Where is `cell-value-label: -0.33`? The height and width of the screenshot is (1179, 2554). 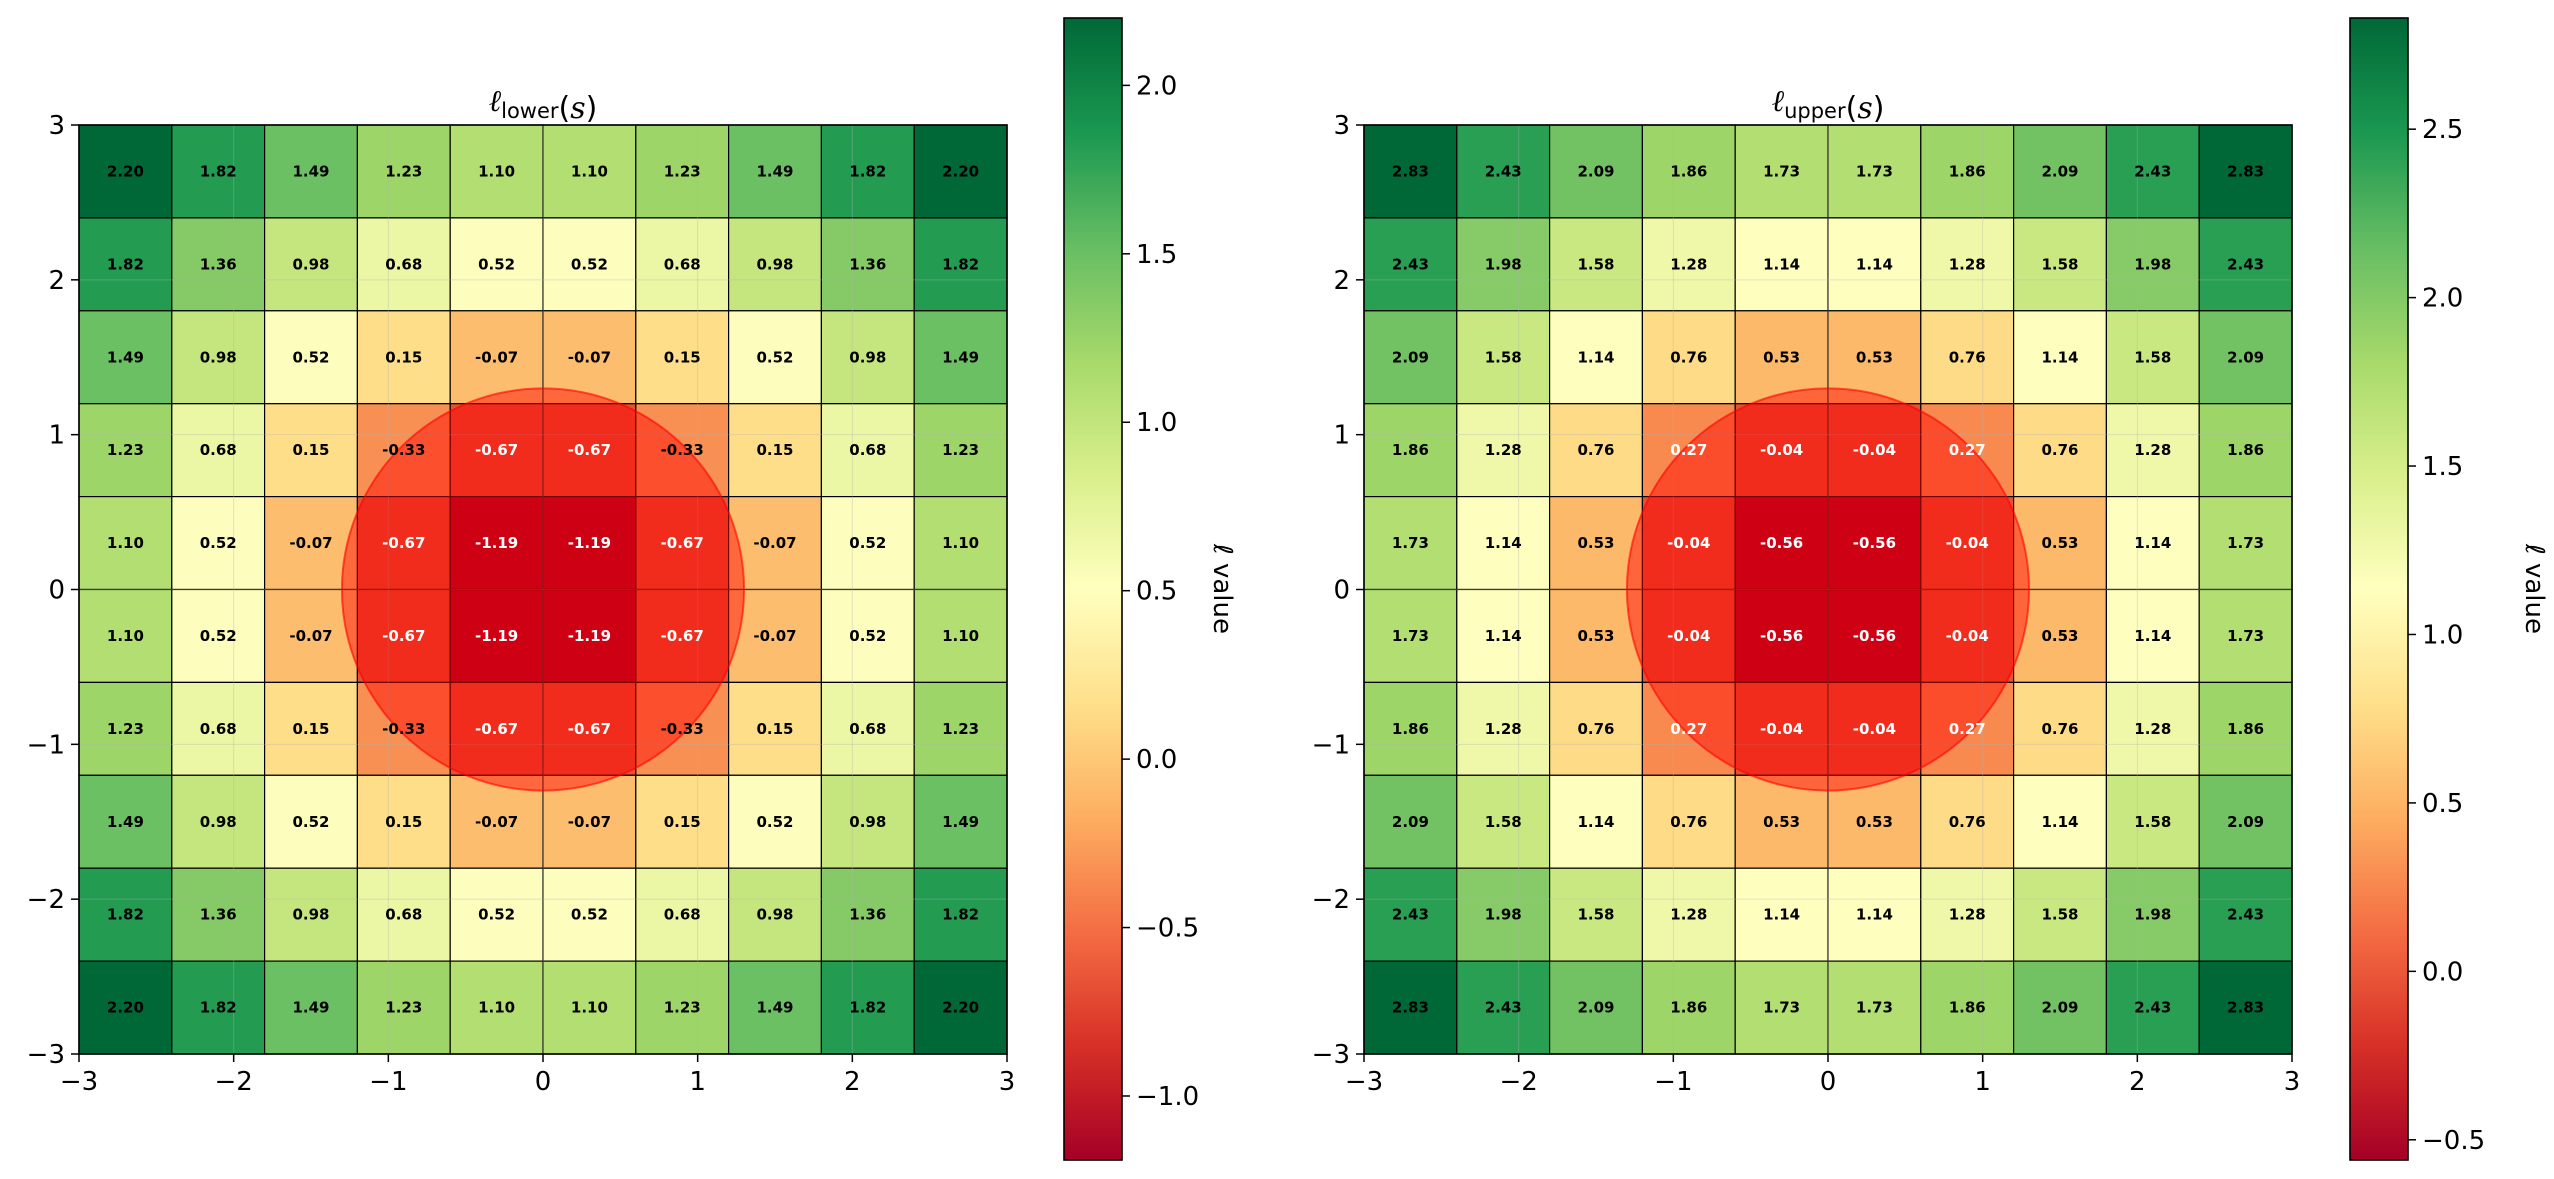 cell-value-label: -0.33 is located at coordinates (682, 450).